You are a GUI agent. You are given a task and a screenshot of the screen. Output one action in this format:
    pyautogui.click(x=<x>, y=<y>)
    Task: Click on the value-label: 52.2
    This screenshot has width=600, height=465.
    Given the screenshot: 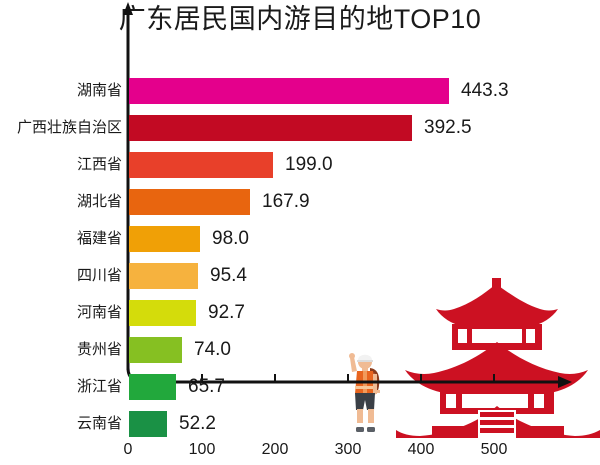 What is the action you would take?
    pyautogui.click(x=197, y=423)
    